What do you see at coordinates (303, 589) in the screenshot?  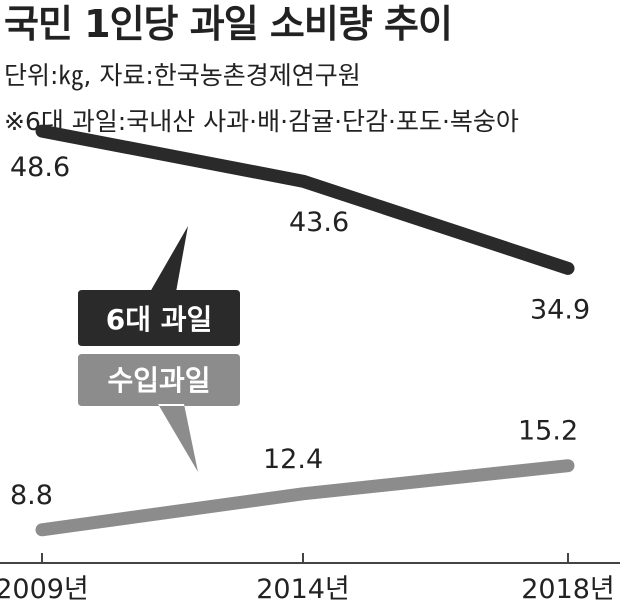 I see `x-tick-label-2014: 2014년` at bounding box center [303, 589].